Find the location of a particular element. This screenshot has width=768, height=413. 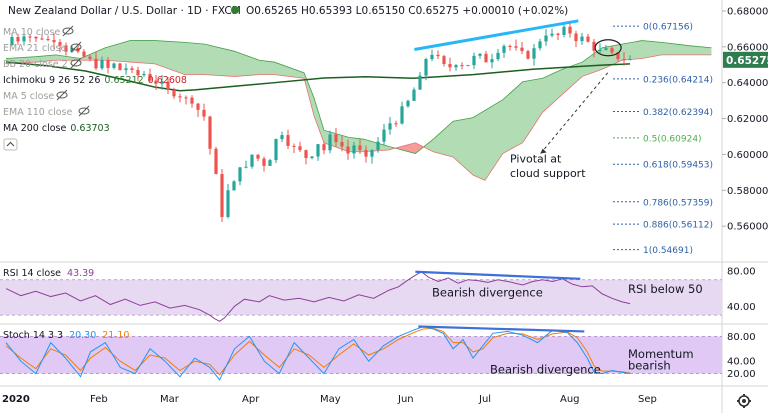

fib-level-label: 0.786(0.57359) is located at coordinates (678, 203).